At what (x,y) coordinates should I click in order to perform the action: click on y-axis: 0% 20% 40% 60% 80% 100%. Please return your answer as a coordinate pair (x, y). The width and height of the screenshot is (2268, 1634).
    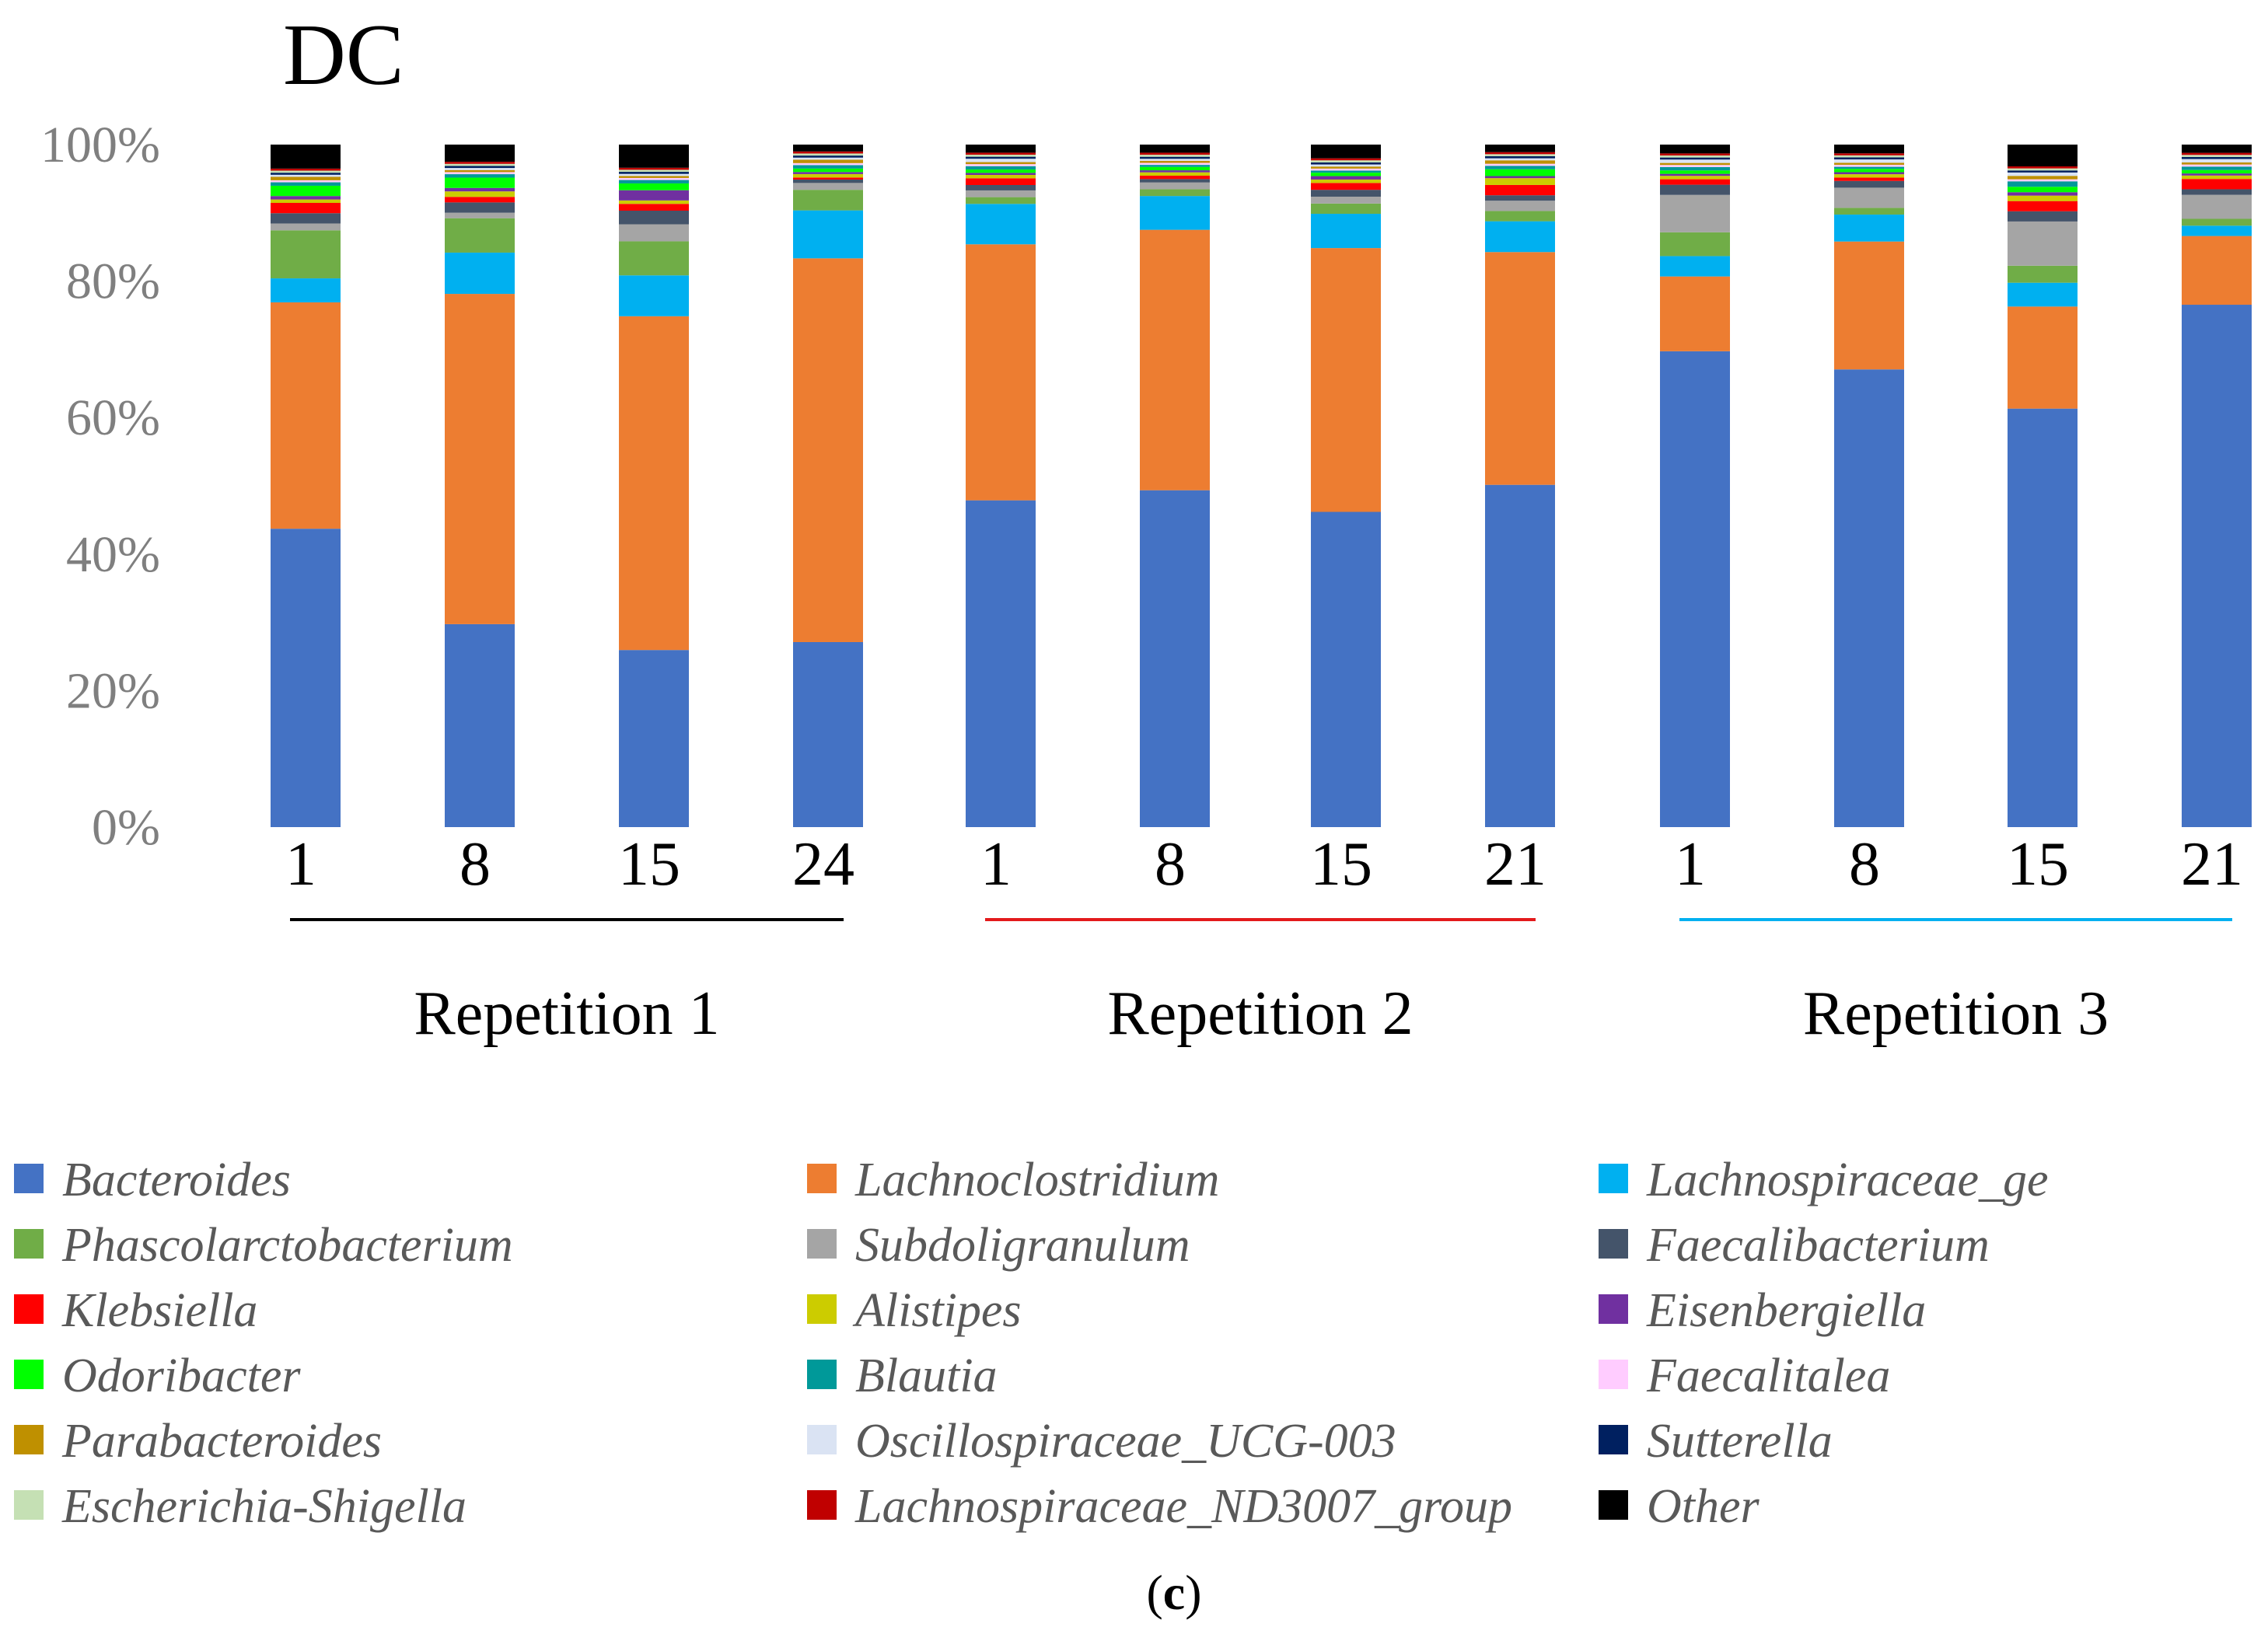
    Looking at the image, I should click on (100, 486).